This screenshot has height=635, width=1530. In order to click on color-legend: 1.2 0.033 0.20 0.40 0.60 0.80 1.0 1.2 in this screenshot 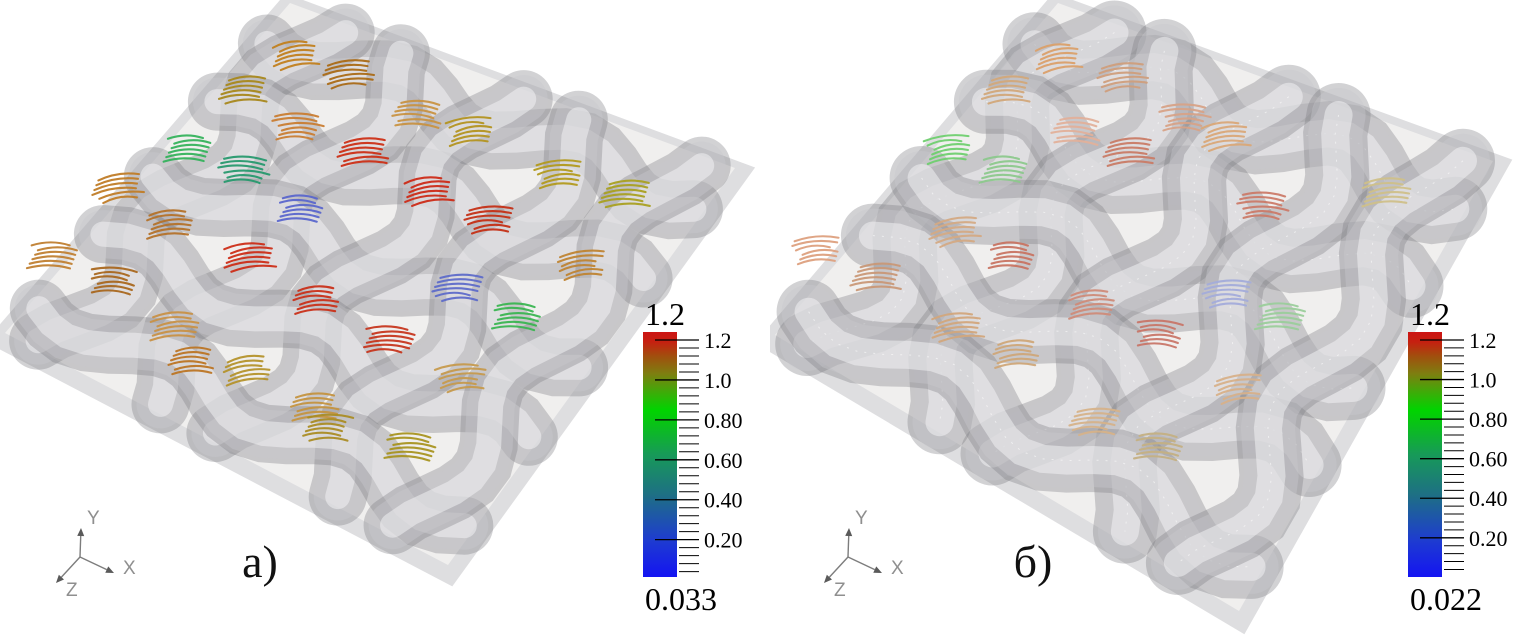, I will do `click(693, 456)`.